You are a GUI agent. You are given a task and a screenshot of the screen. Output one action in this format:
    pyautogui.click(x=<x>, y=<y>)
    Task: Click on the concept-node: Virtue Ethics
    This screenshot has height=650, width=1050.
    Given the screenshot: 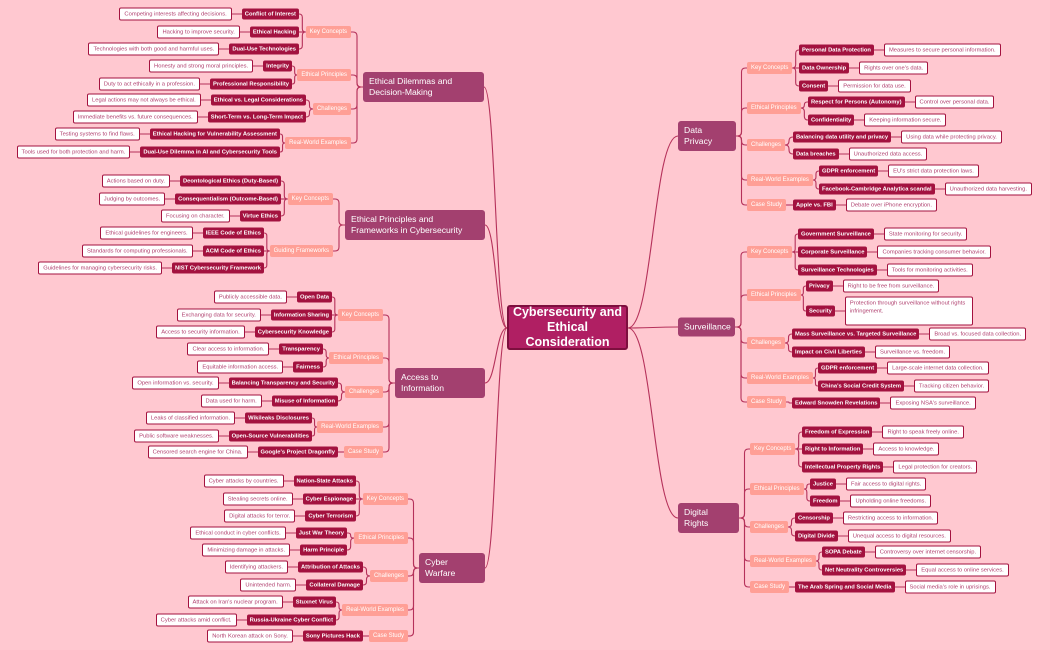 What is the action you would take?
    pyautogui.click(x=260, y=216)
    